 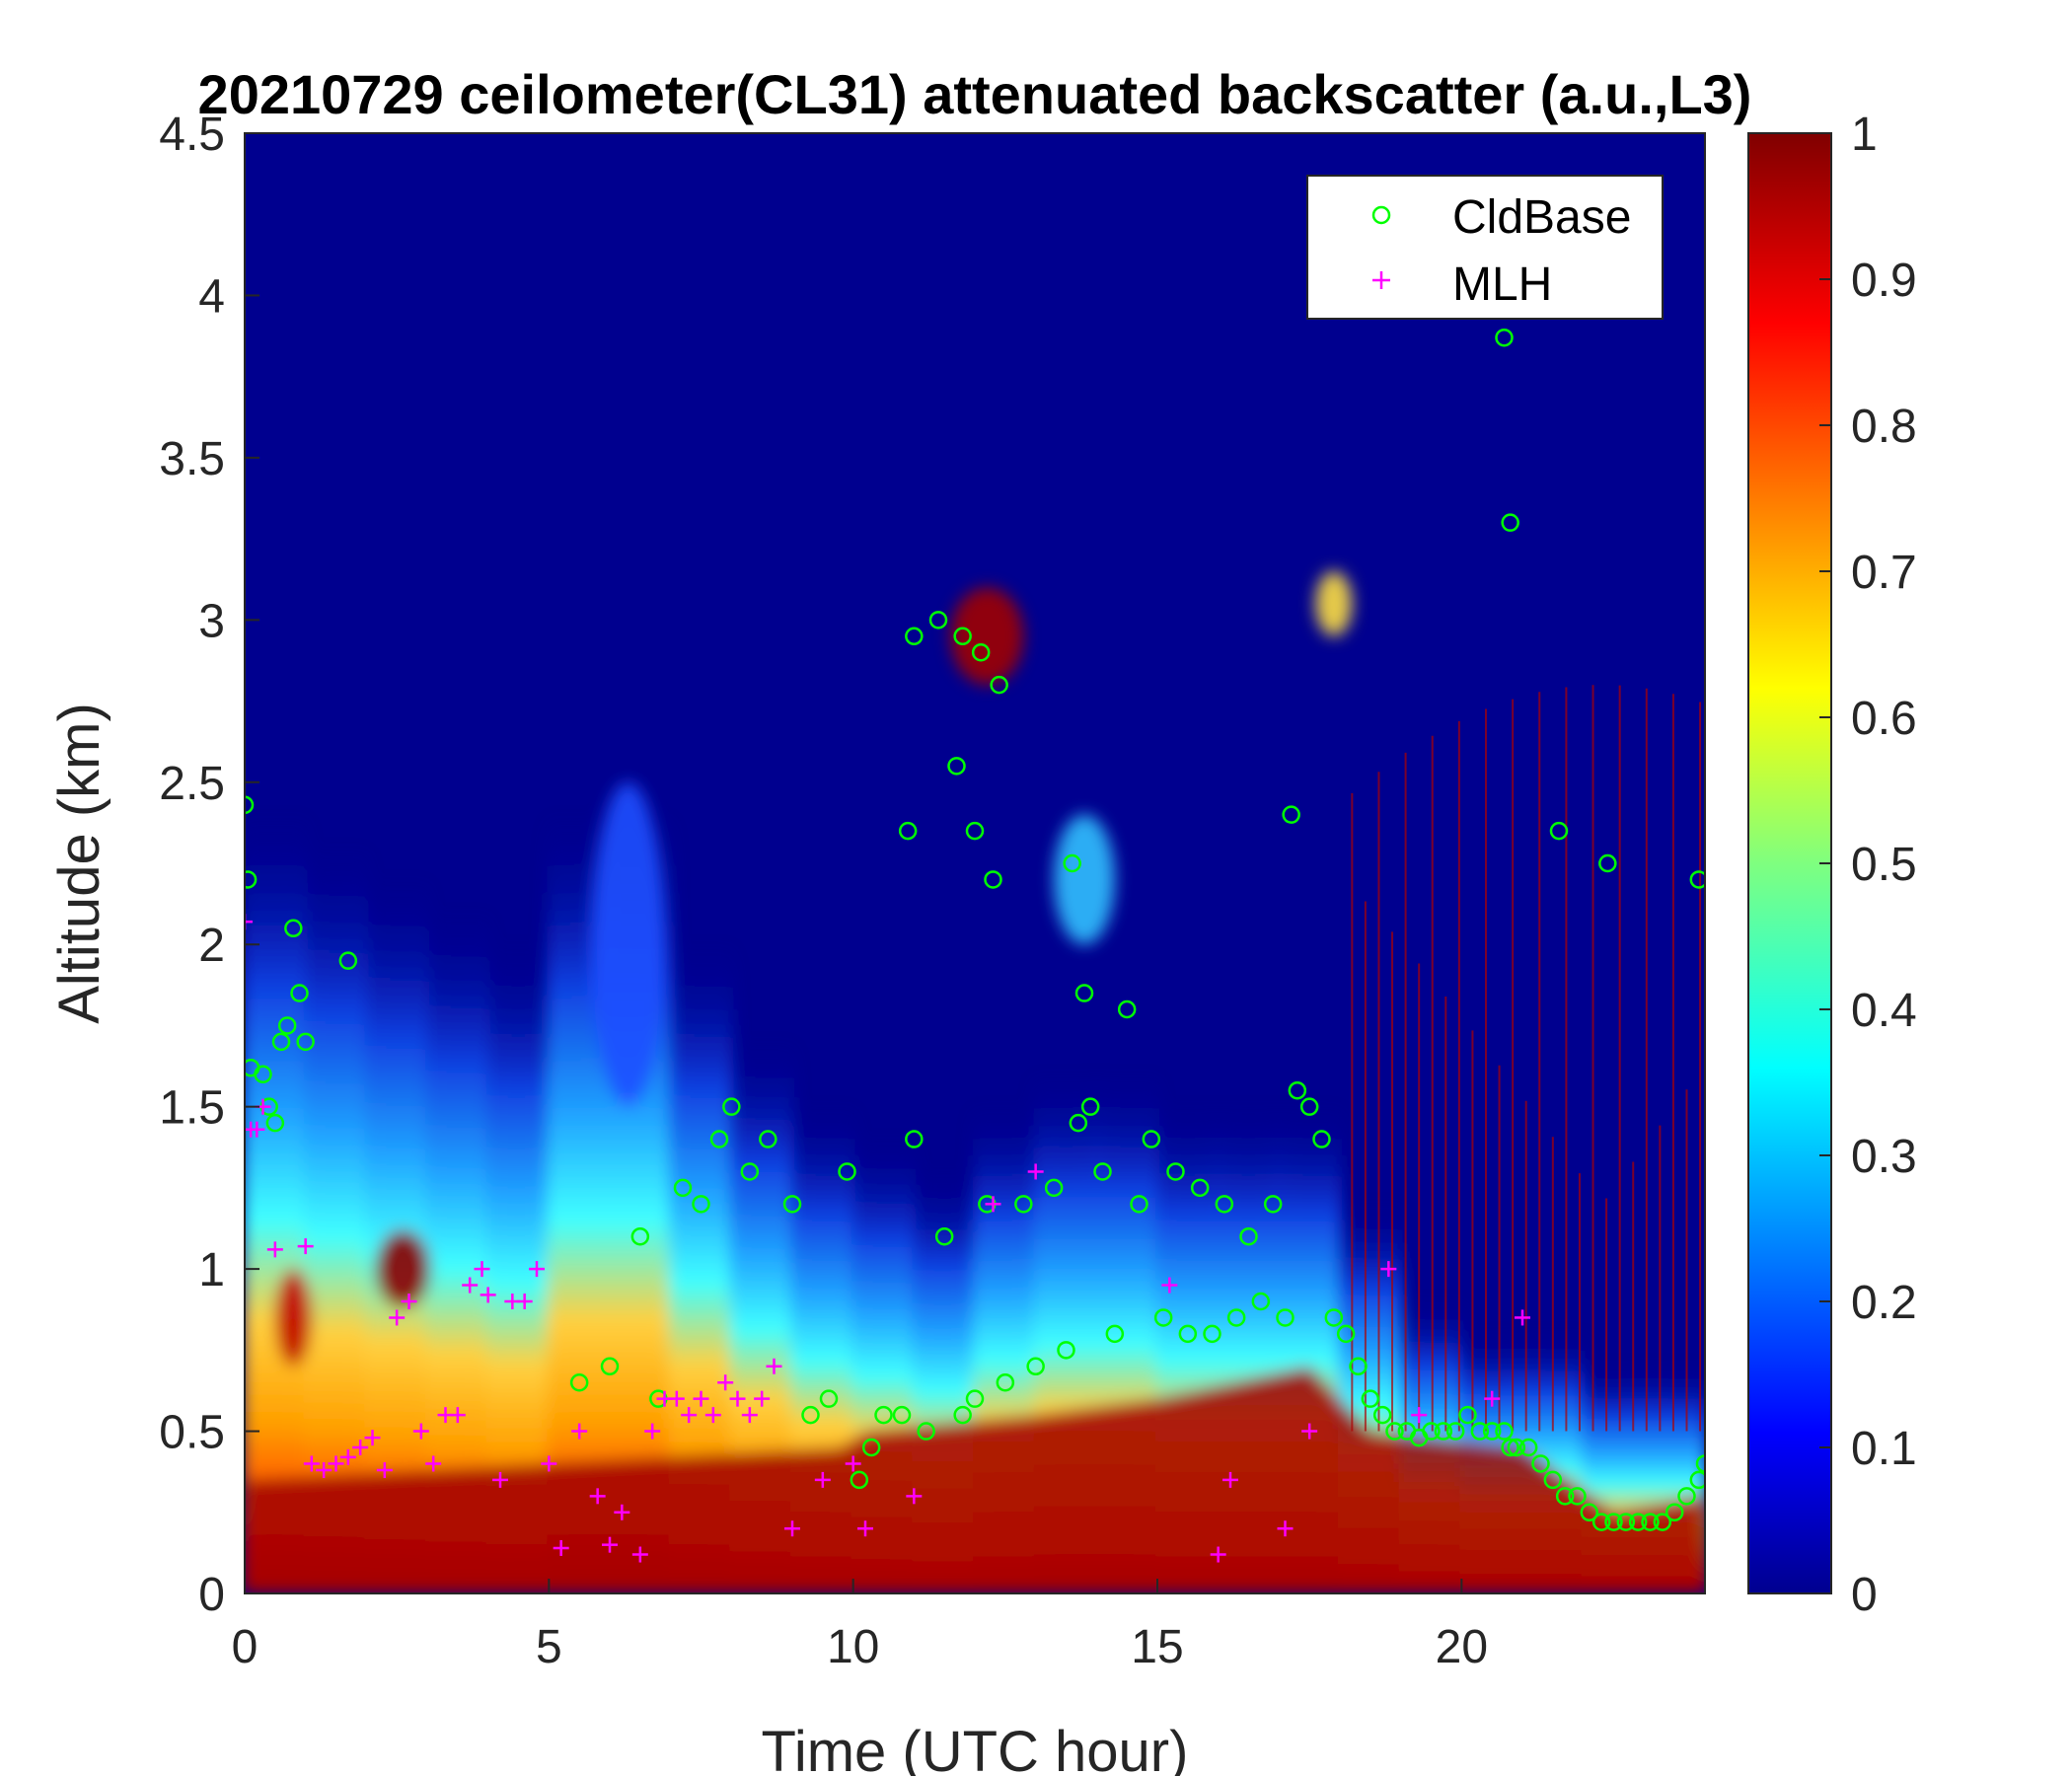 I want to click on colorbar-tick-label: 0.5, so click(x=1884, y=865).